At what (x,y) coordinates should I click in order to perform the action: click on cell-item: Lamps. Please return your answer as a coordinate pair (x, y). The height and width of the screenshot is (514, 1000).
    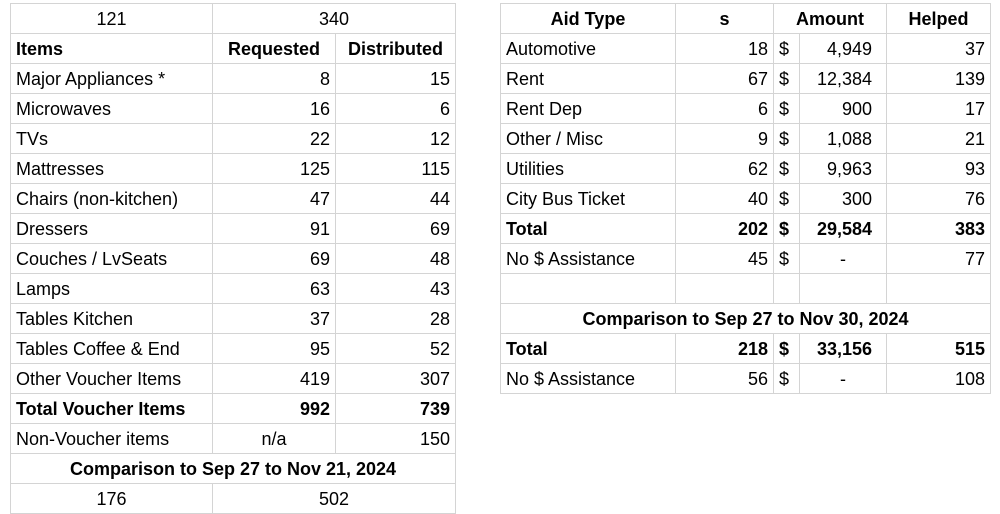
    Looking at the image, I should click on (111, 288).